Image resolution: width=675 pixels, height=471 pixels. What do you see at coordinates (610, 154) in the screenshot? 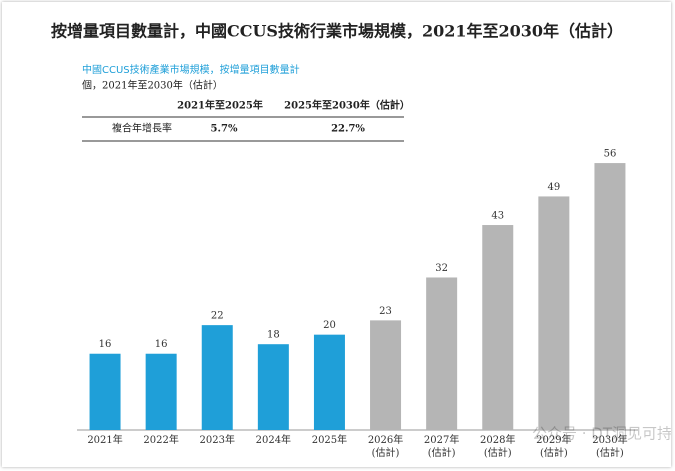
I see `value-label: 56` at bounding box center [610, 154].